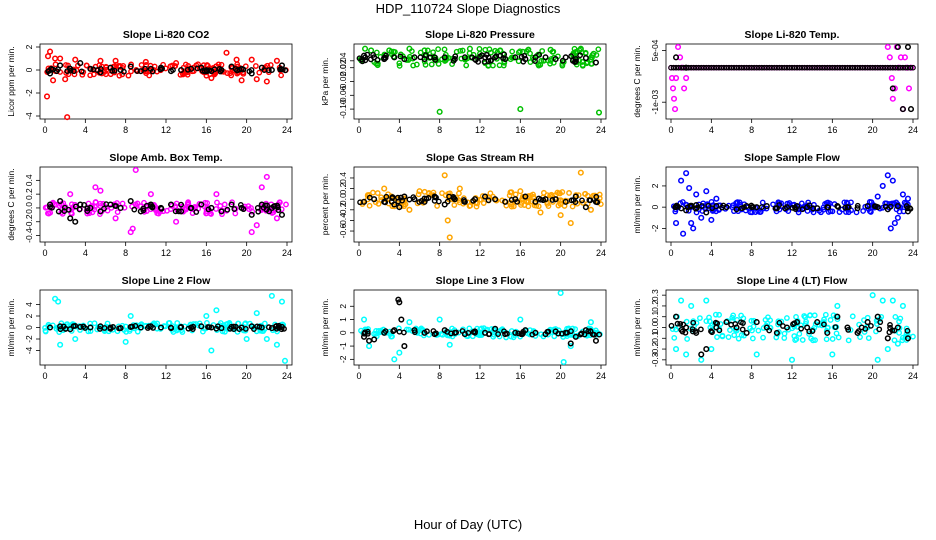  I want to click on series-all-slopes, so click(166, 84).